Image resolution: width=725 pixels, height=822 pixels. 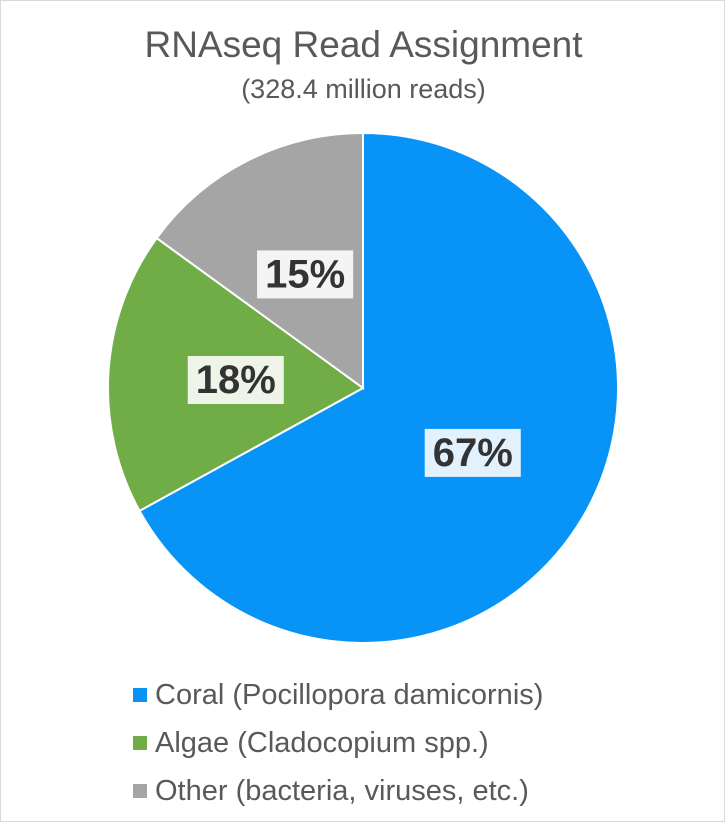 I want to click on data-label-coral: 67%, so click(x=473, y=453).